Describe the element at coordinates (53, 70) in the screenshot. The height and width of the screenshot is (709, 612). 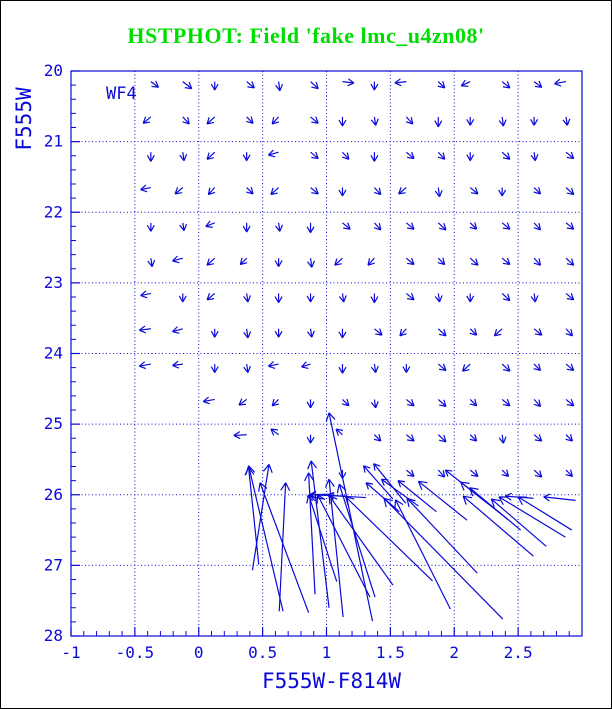
I see `y-tick-label: 20` at that location.